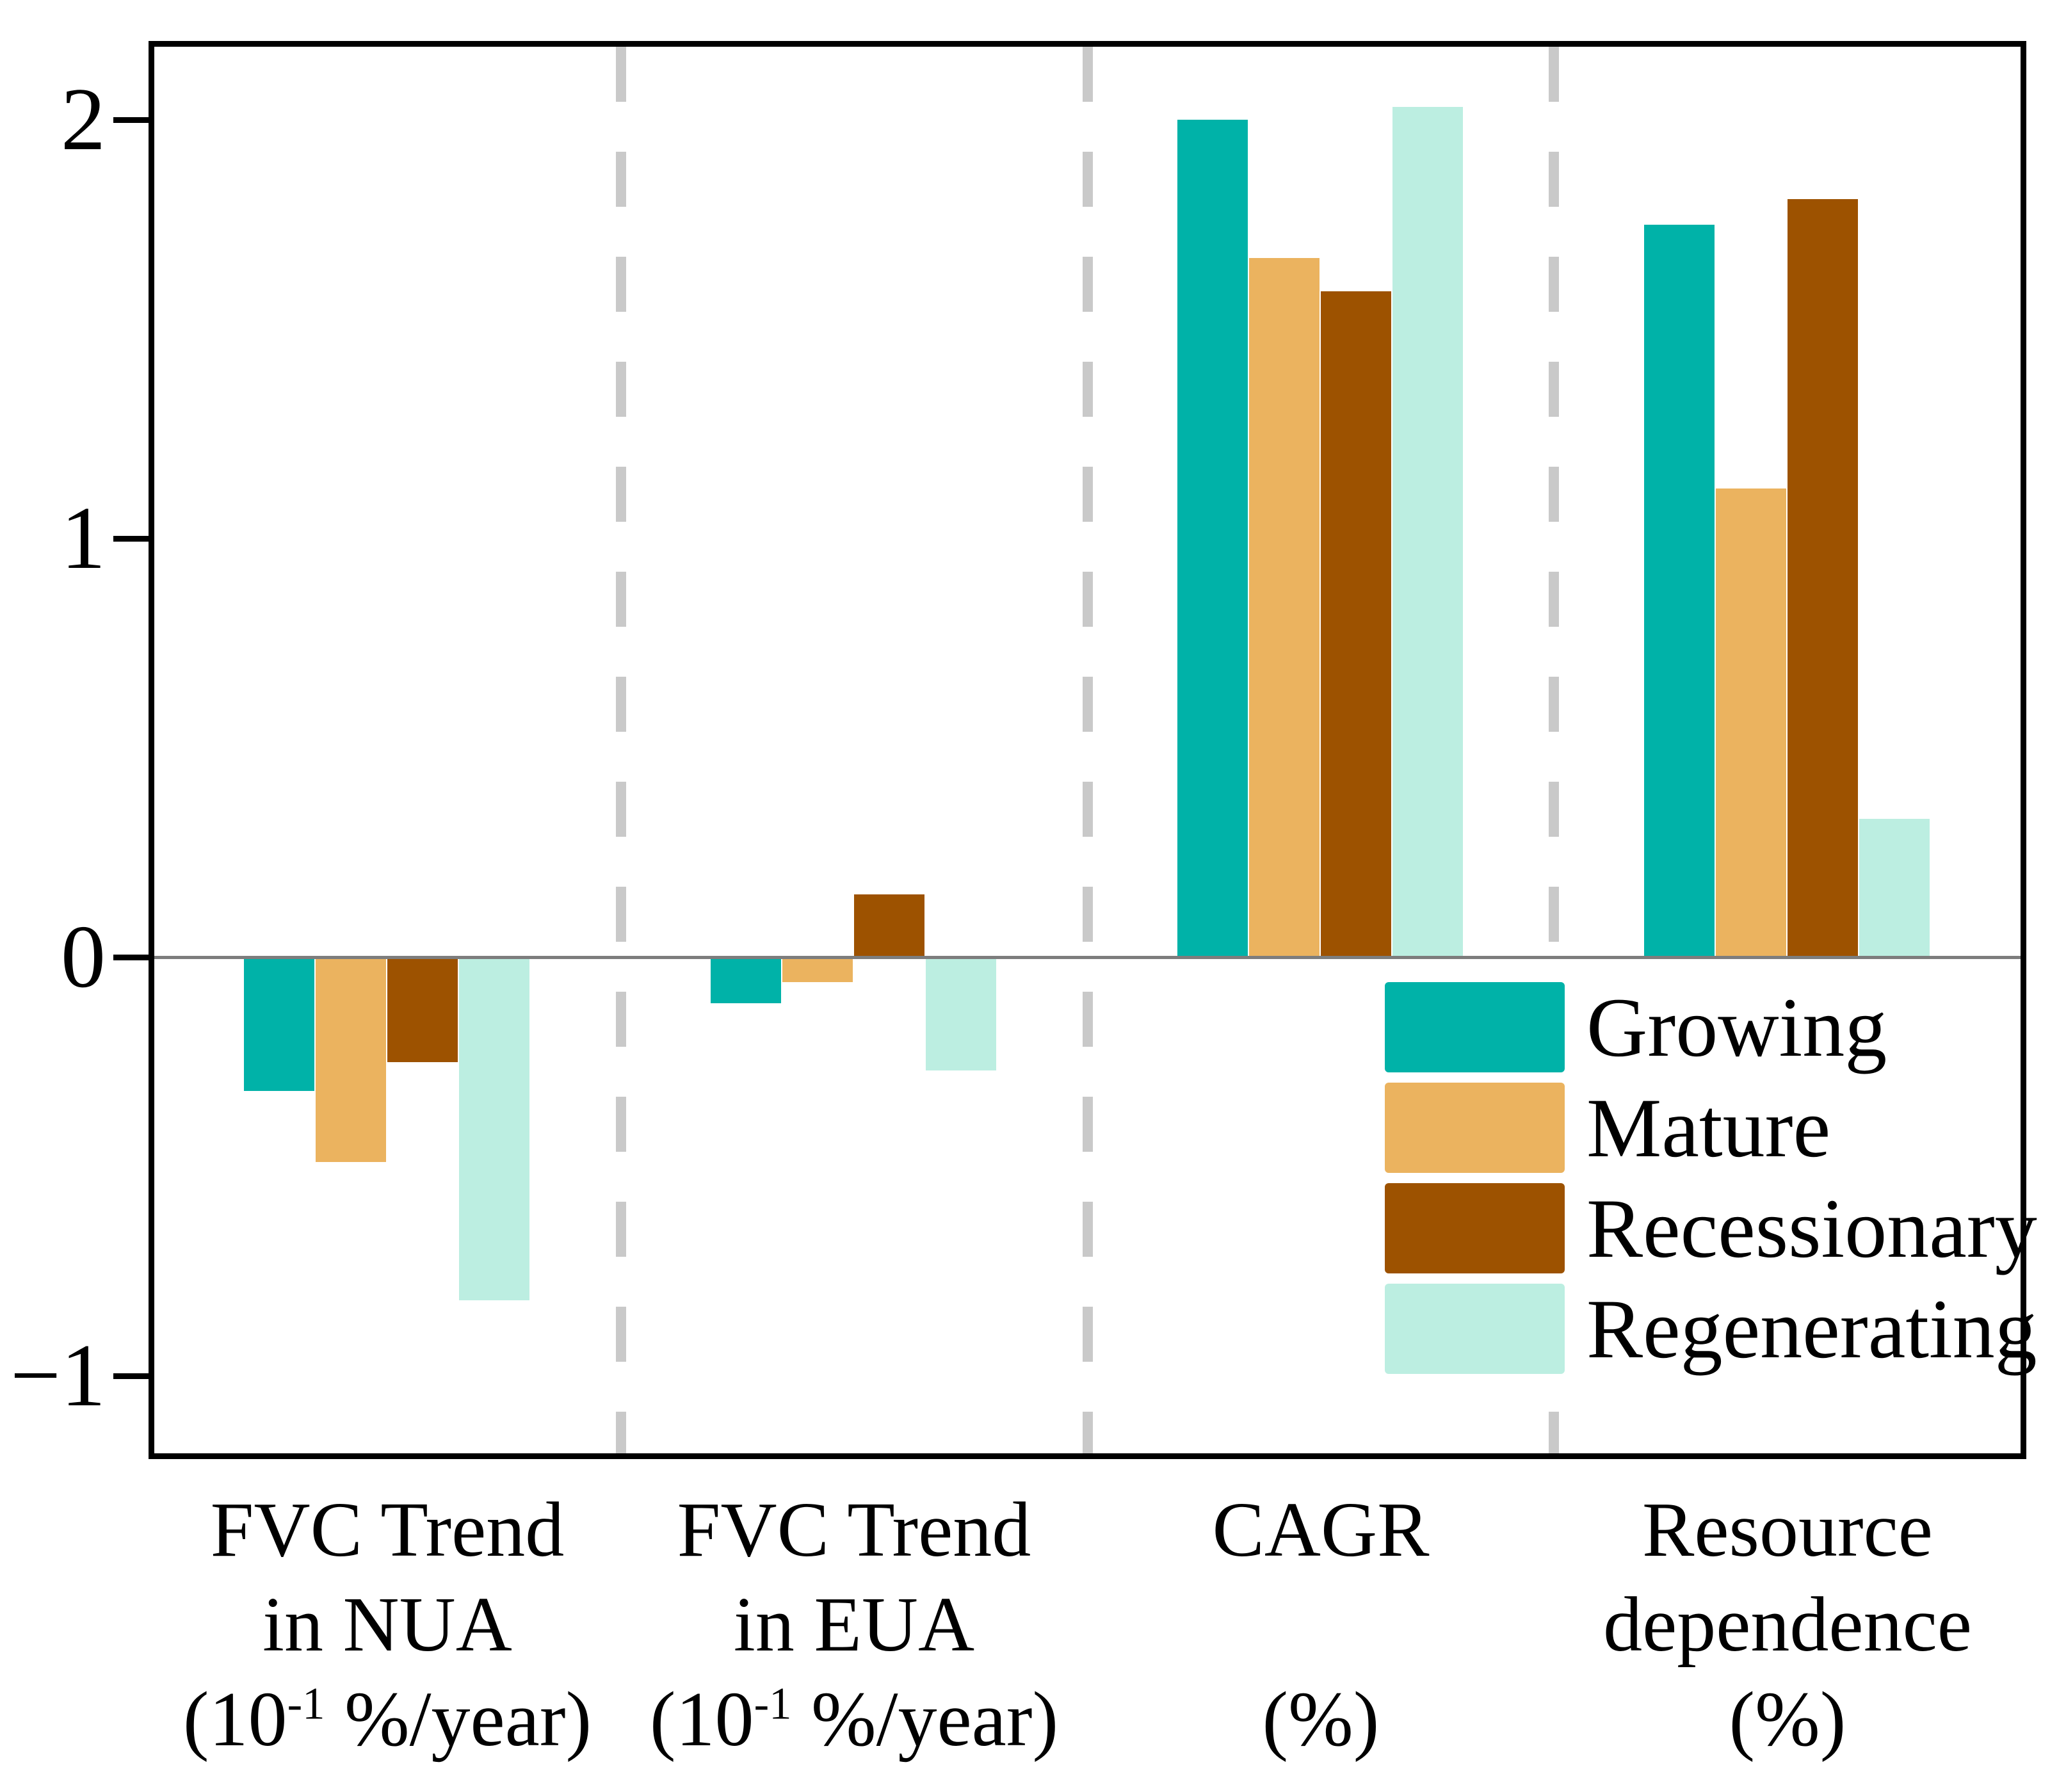  I want to click on legend: Growing Mature Recessionary Regenerating, so click(1711, 1183).